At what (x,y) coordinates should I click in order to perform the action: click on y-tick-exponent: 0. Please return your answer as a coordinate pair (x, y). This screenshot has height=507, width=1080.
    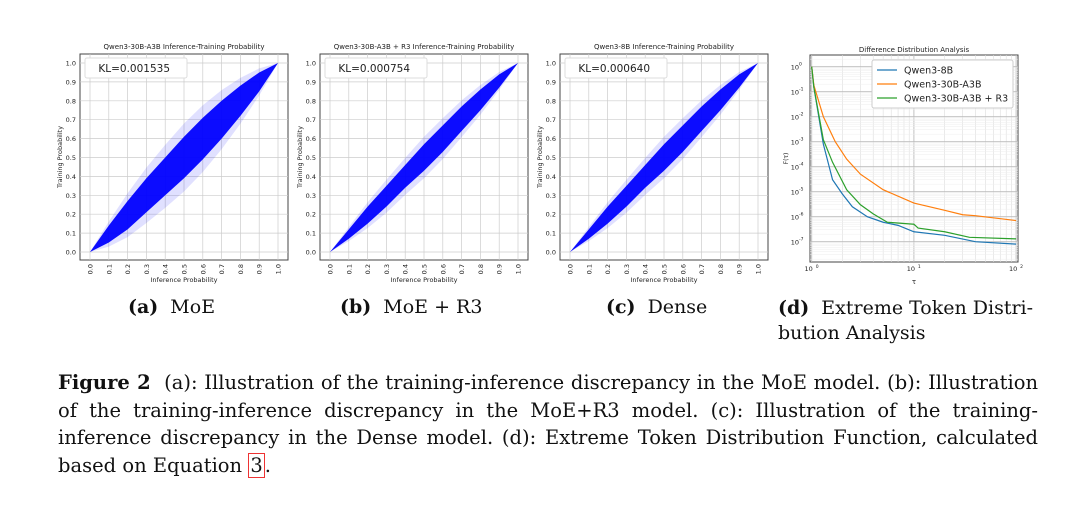
    Looking at the image, I should click on (800, 65).